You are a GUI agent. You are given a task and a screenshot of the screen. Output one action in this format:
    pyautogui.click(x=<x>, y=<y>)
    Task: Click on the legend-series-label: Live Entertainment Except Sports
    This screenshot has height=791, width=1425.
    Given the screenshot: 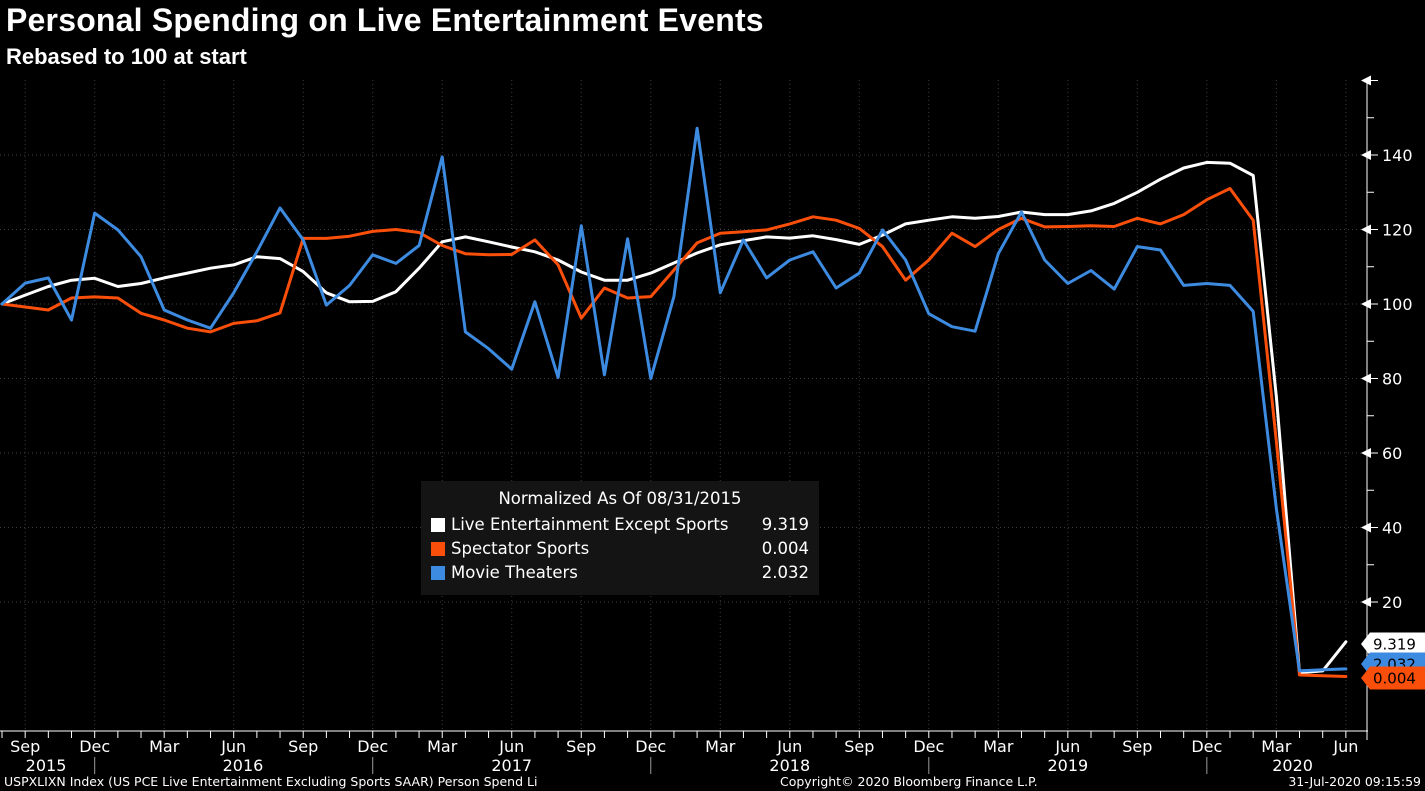 What is the action you would take?
    pyautogui.click(x=590, y=524)
    